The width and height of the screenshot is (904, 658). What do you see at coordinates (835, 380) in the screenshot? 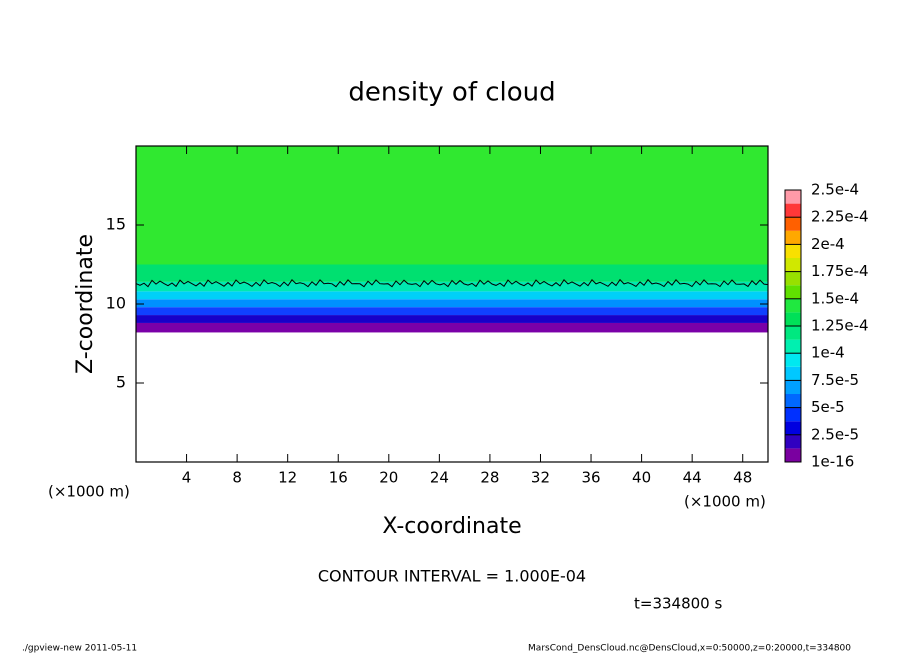
I see `colorbar-label: 7.5e-5` at bounding box center [835, 380].